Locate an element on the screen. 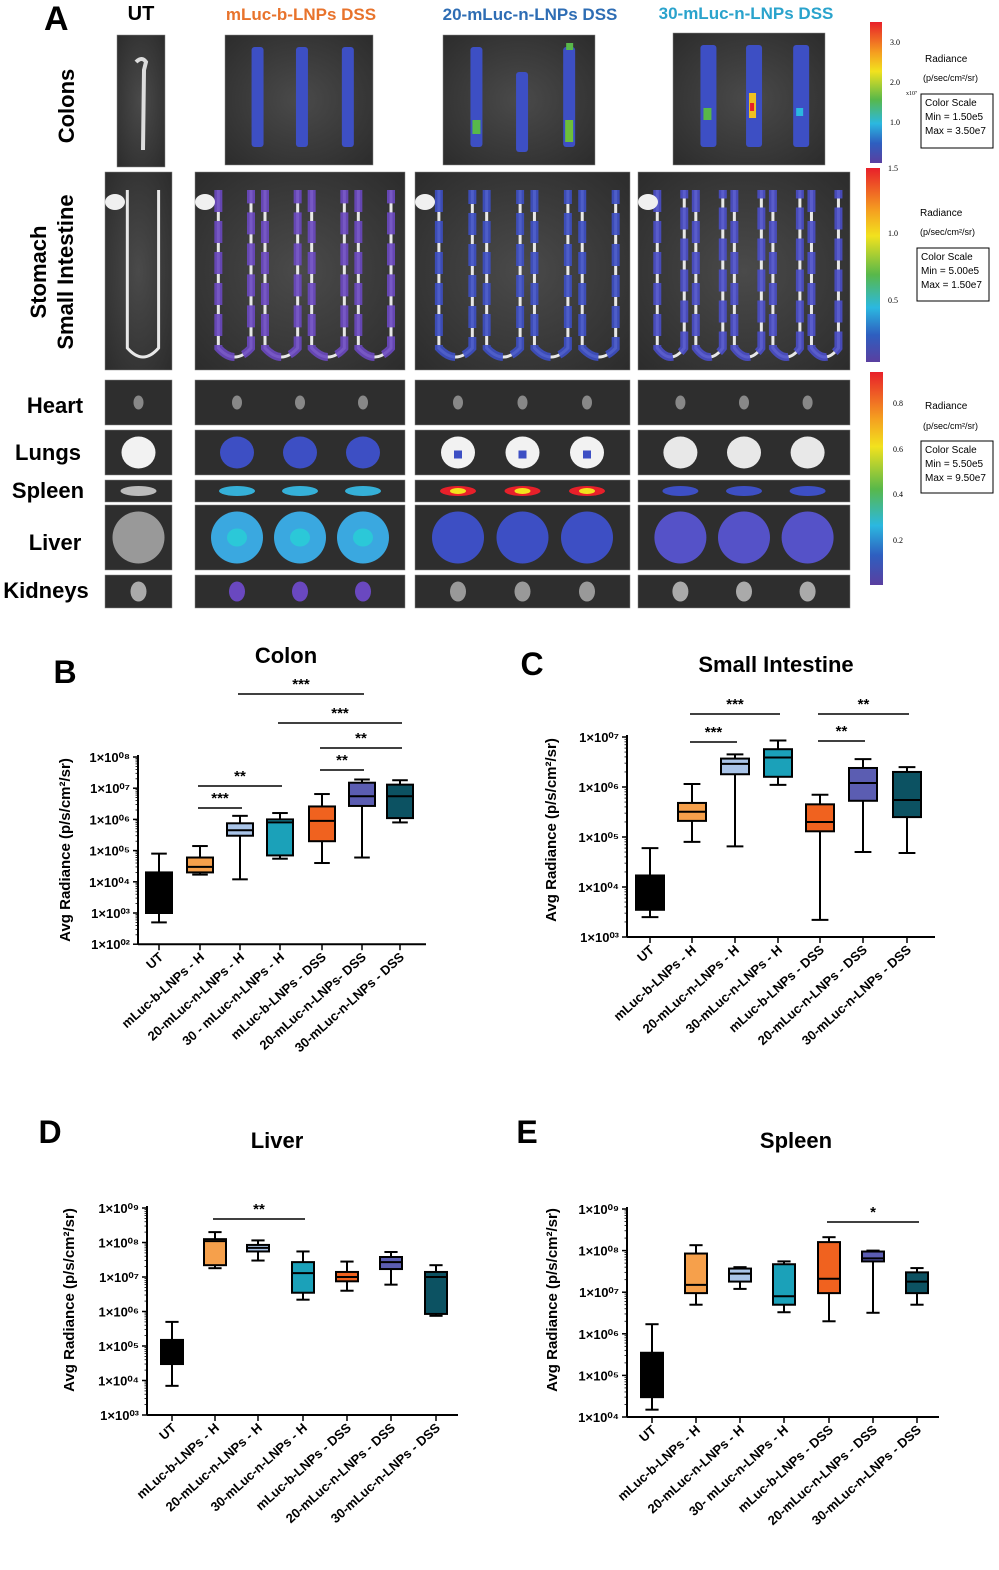 The image size is (999, 1570). row-label-liver: Liver is located at coordinates (55, 542).